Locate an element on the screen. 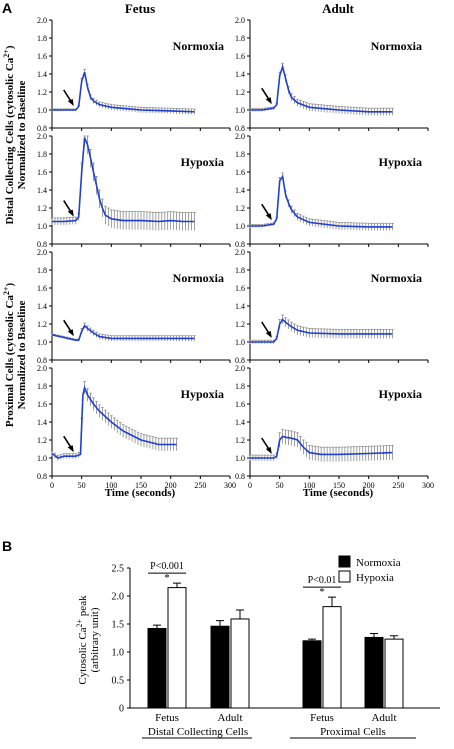 This screenshot has height=749, width=454. x-tick-label: 150 is located at coordinates (339, 485).